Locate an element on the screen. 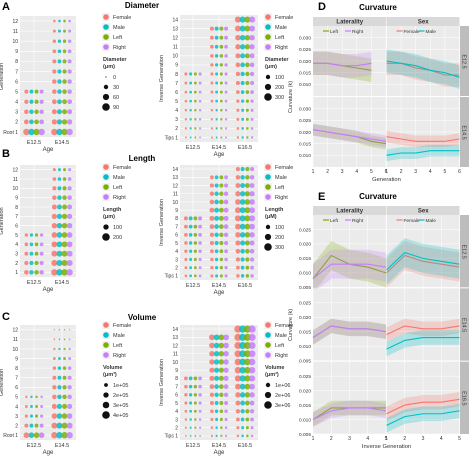 This screenshot has width=474, height=460. x-tick-label: E14.5 is located at coordinates (219, 148).